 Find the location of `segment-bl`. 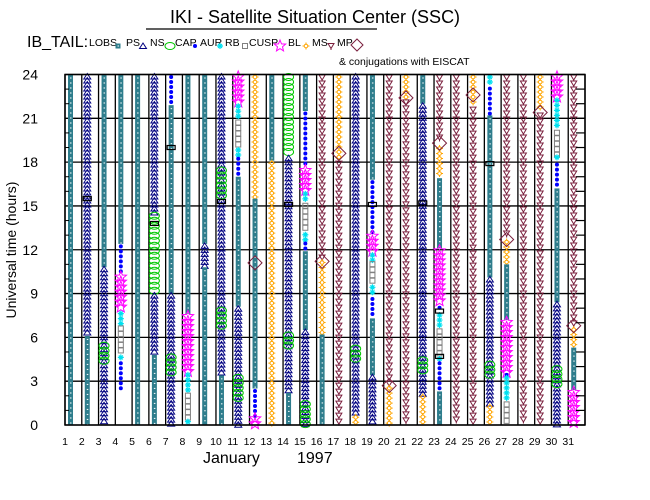

segment-bl is located at coordinates (272, 293).